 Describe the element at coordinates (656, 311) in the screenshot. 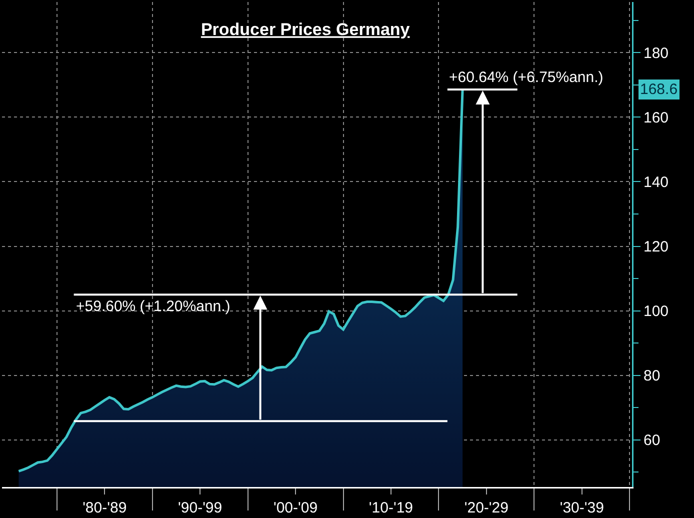

I see `y-tick-label: 100` at that location.